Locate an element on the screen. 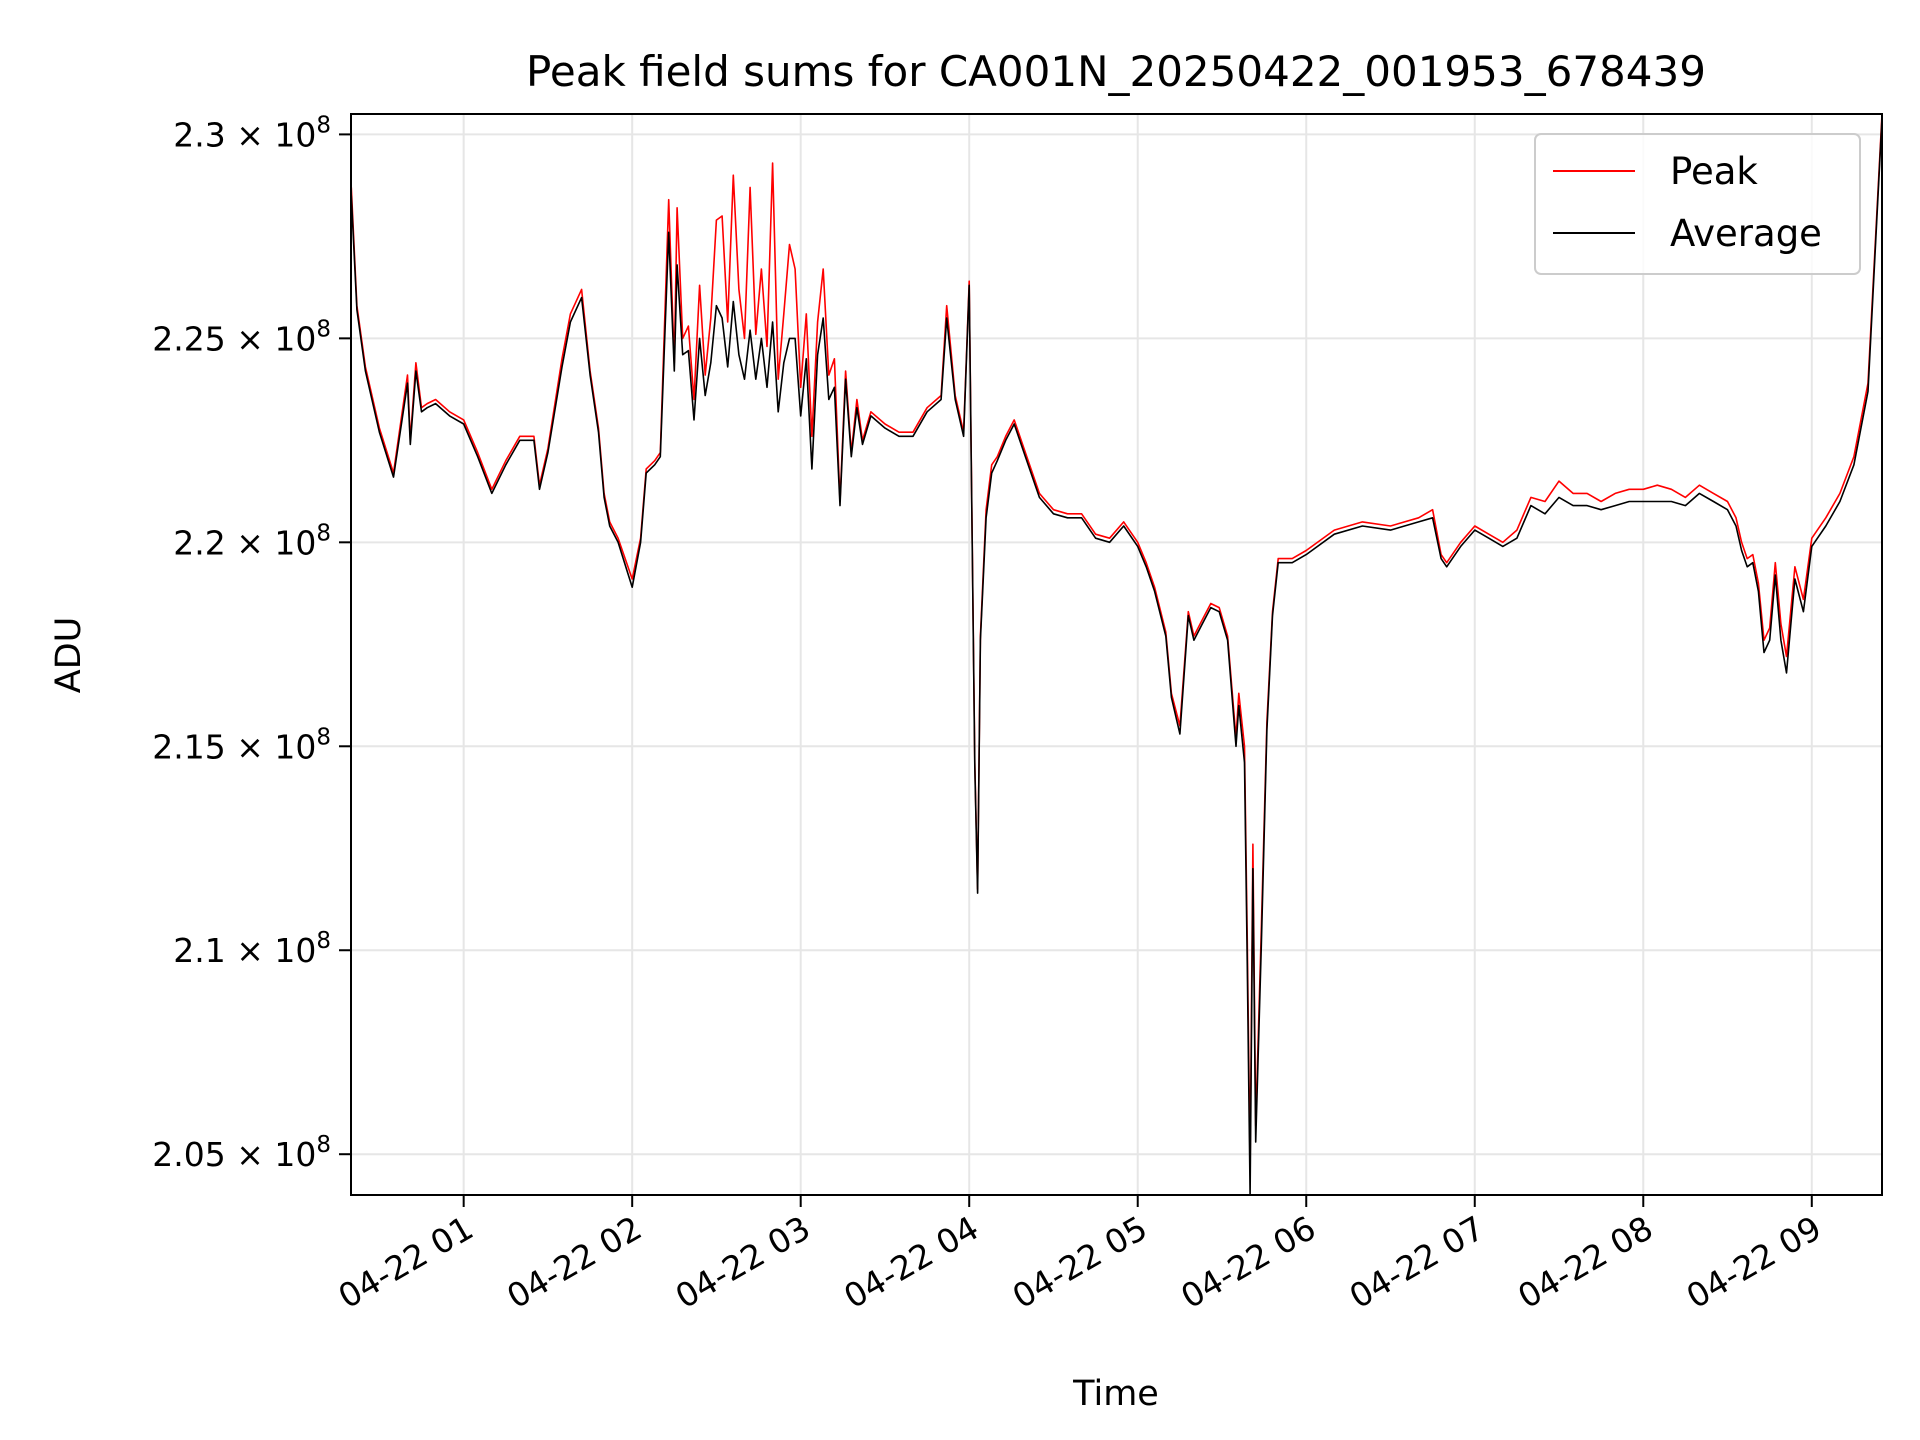  legend-label-peak: Peak is located at coordinates (1714, 171).